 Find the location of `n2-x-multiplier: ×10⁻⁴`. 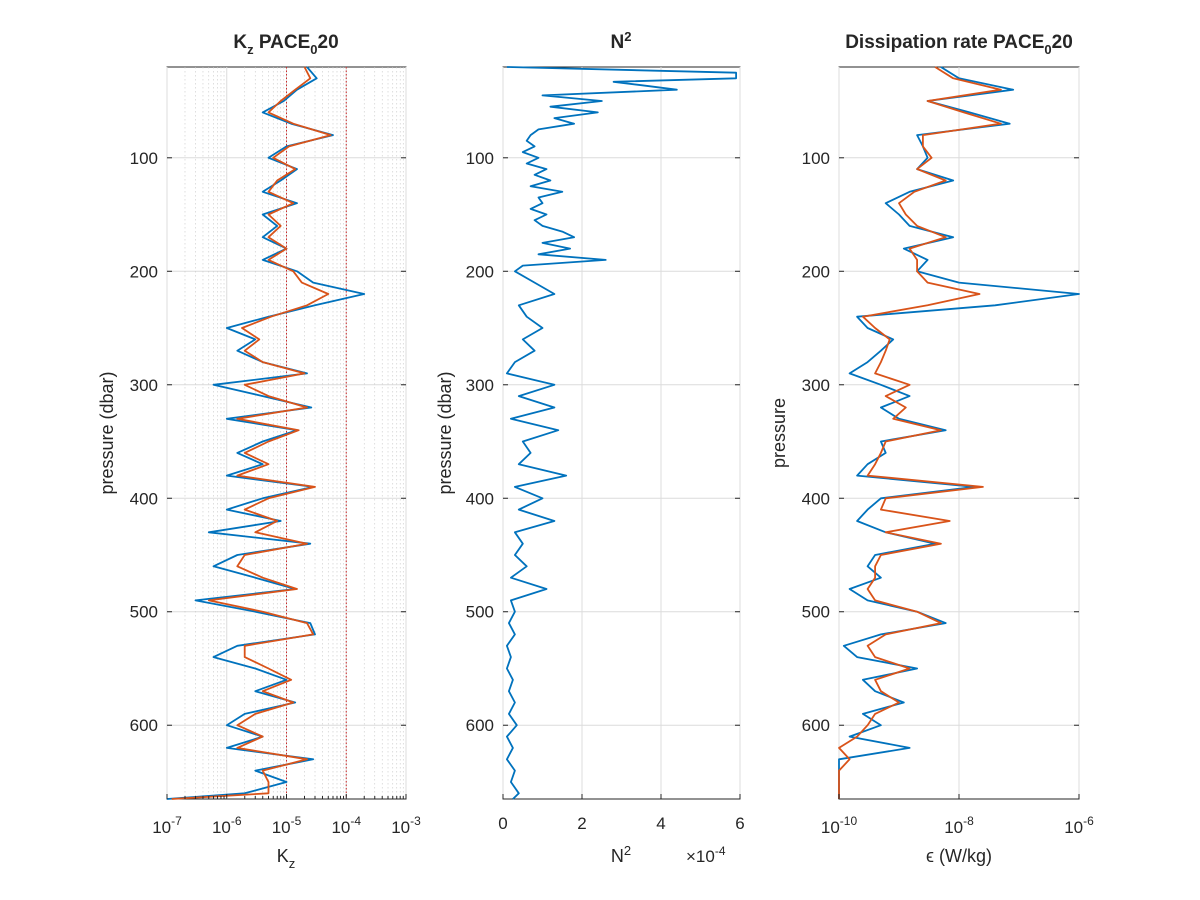

n2-x-multiplier: ×10⁻⁴ is located at coordinates (706, 855).